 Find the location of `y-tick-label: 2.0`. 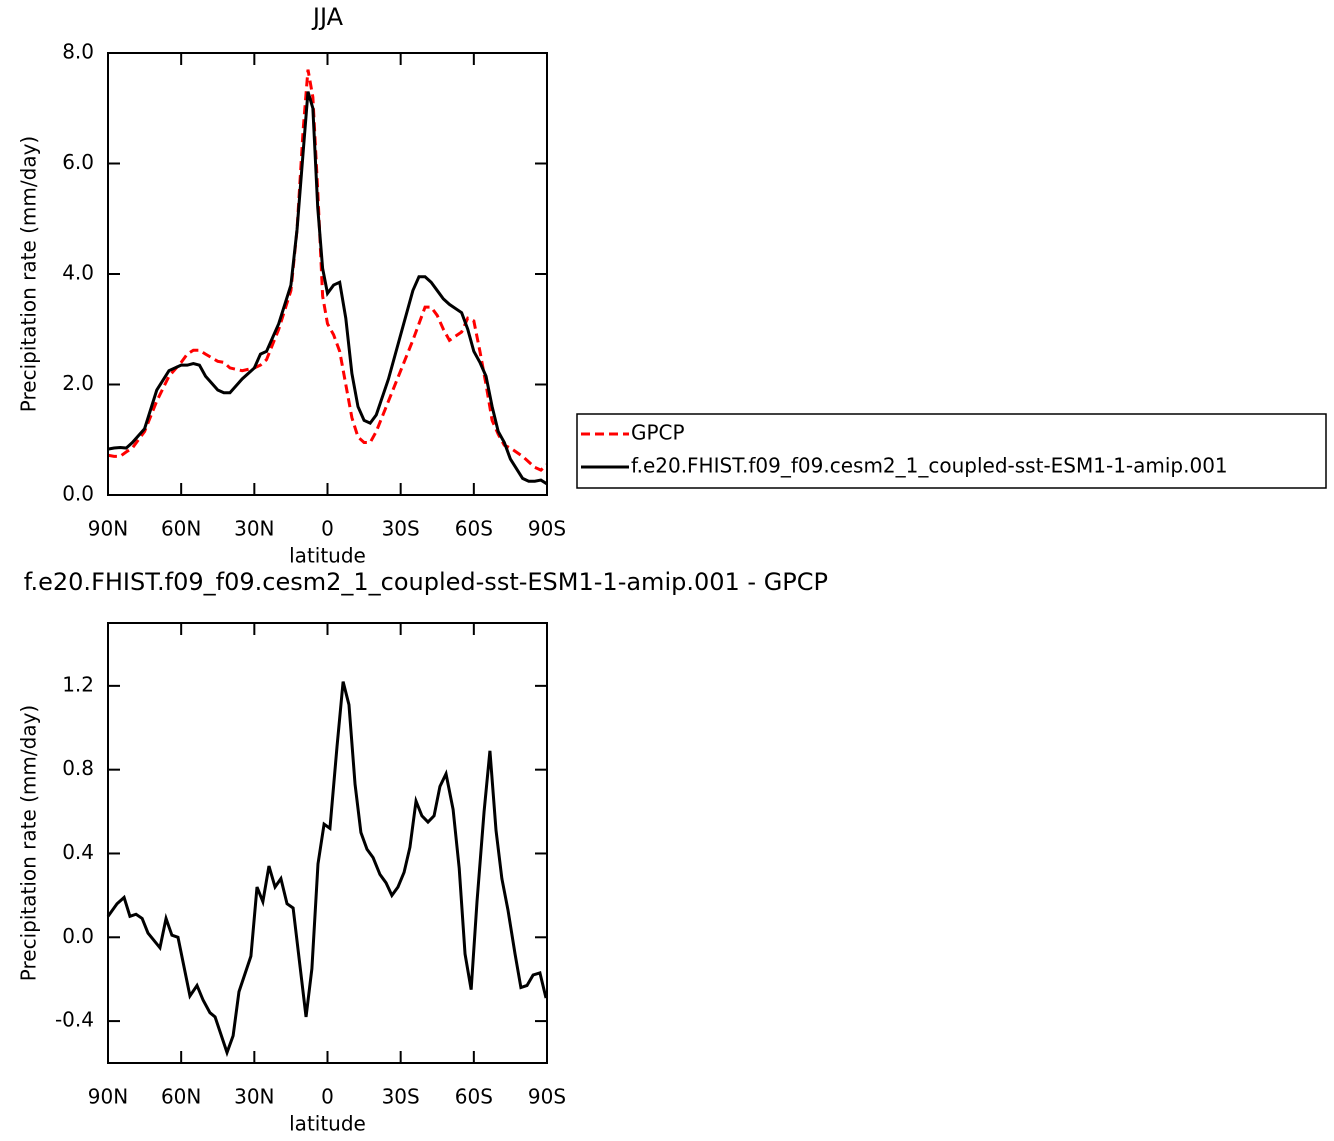

y-tick-label: 2.0 is located at coordinates (78, 383).